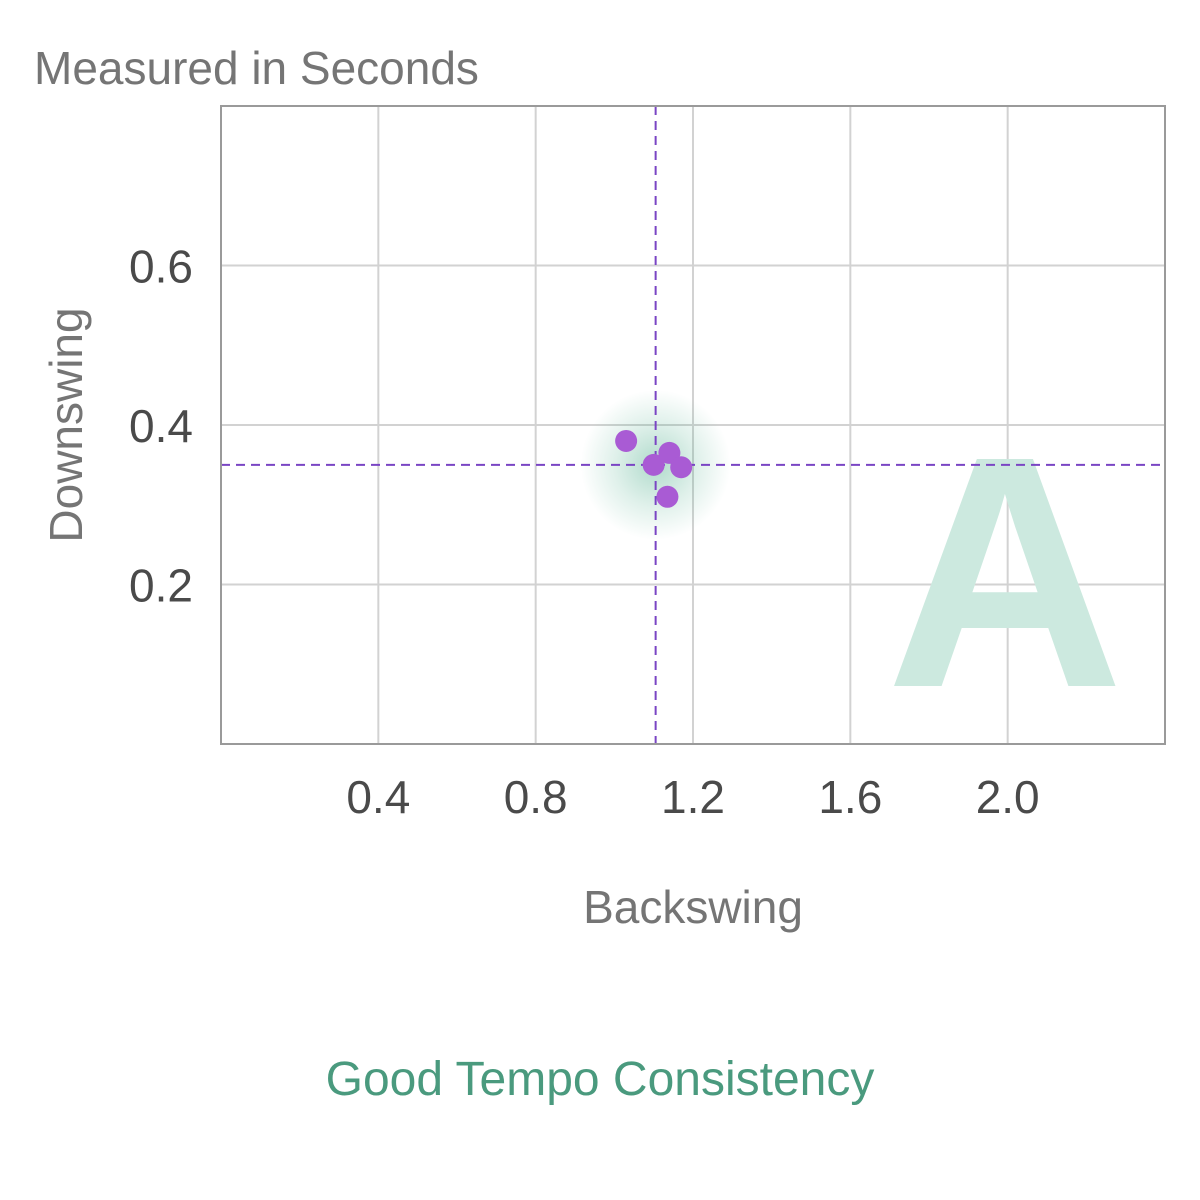 This screenshot has height=1200, width=1200. I want to click on y-tick-label: 0.4, so click(161, 426).